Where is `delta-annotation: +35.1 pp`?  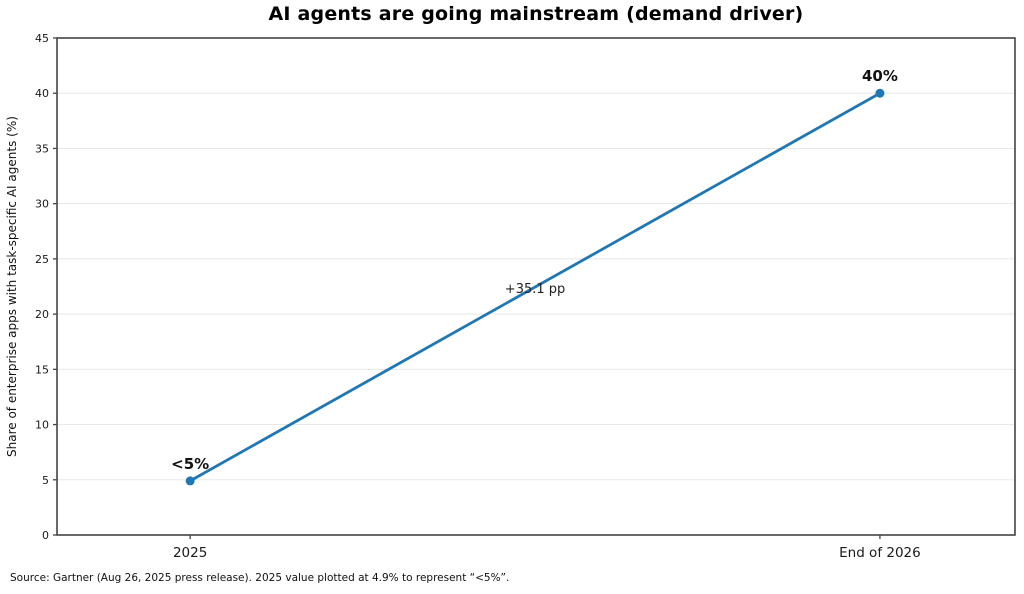
delta-annotation: +35.1 pp is located at coordinates (535, 289).